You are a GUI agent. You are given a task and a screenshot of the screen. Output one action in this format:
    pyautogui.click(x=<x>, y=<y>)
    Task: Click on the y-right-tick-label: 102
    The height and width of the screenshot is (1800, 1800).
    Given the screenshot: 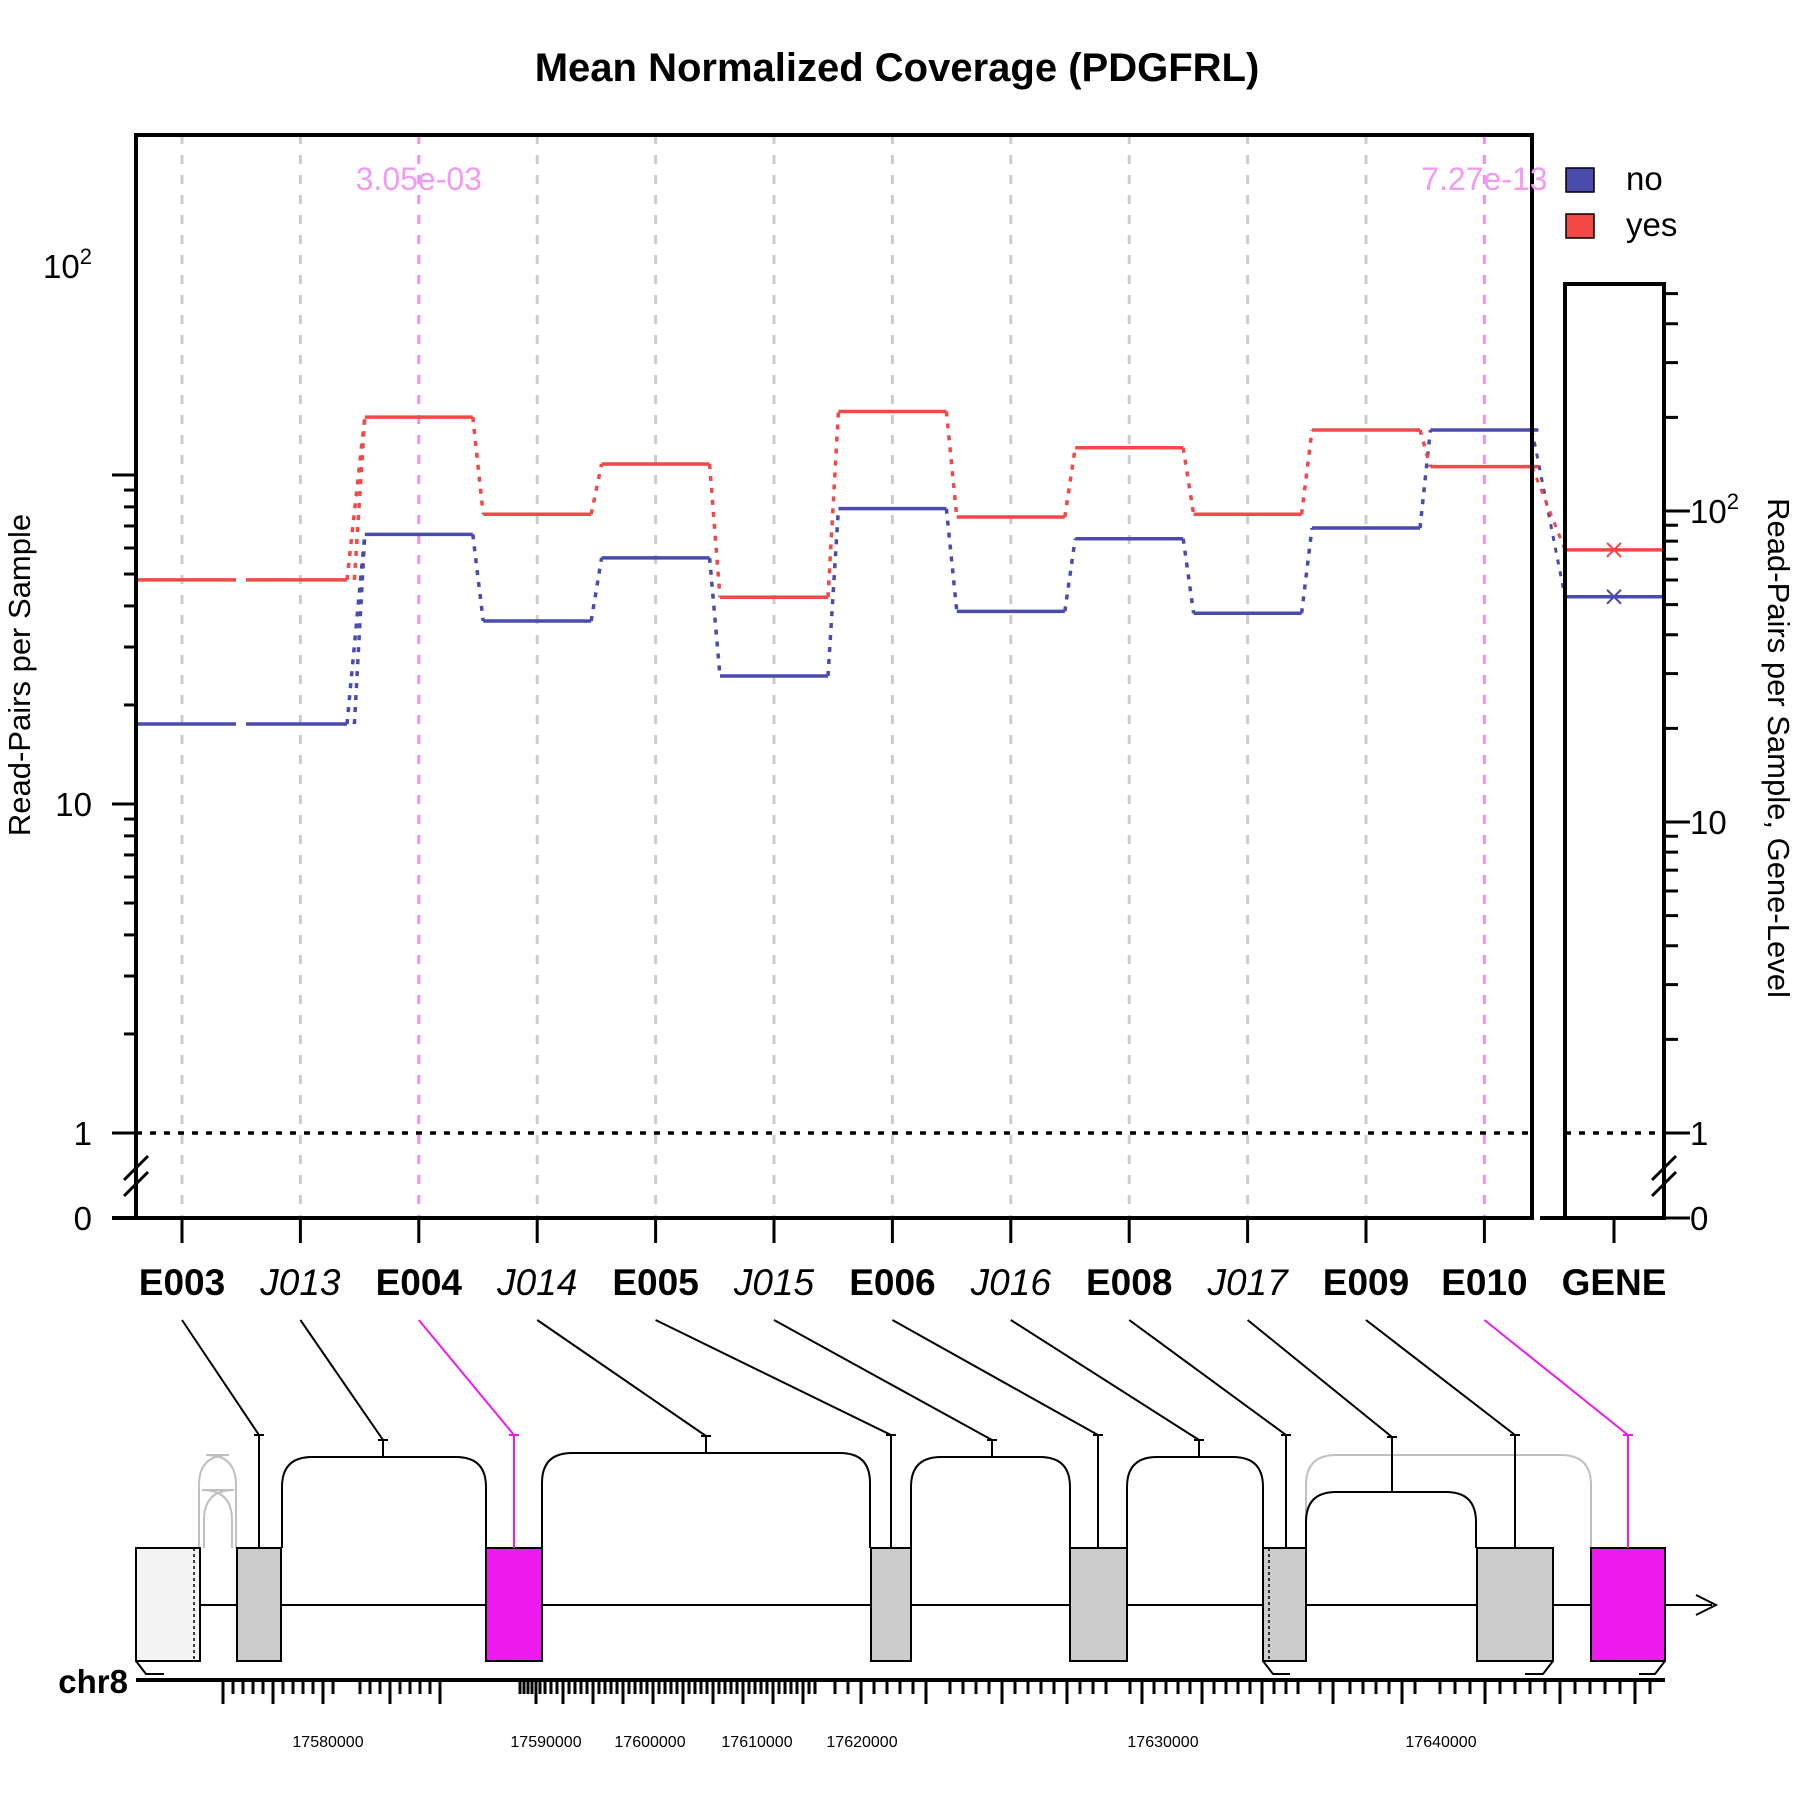 What is the action you would take?
    pyautogui.click(x=1714, y=509)
    